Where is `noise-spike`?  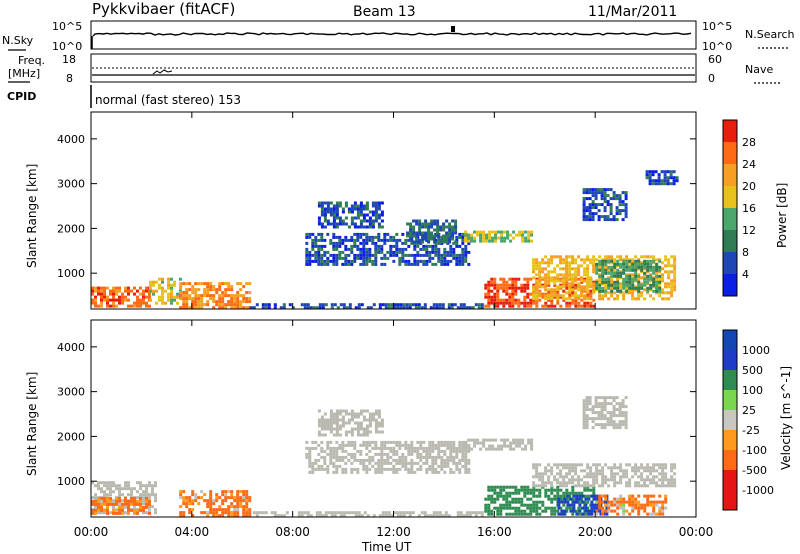 noise-spike is located at coordinates (453, 29).